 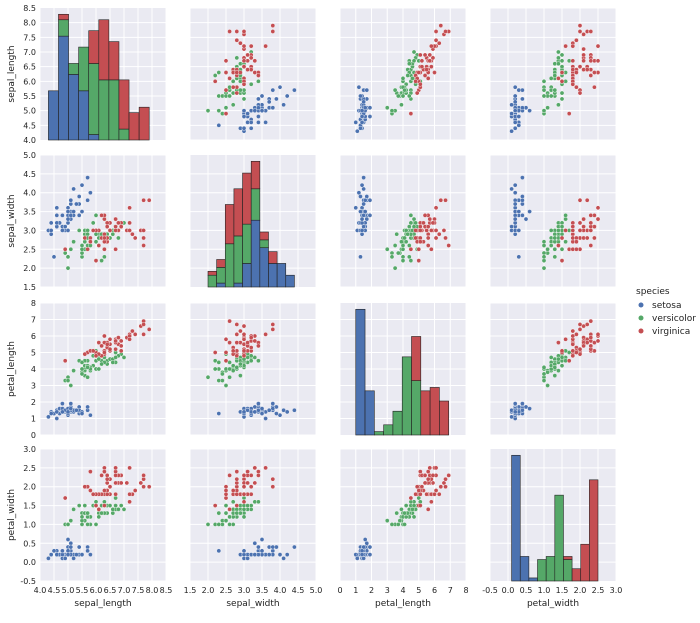 What do you see at coordinates (508, 590) in the screenshot?
I see `x-tick-label: 0.0` at bounding box center [508, 590].